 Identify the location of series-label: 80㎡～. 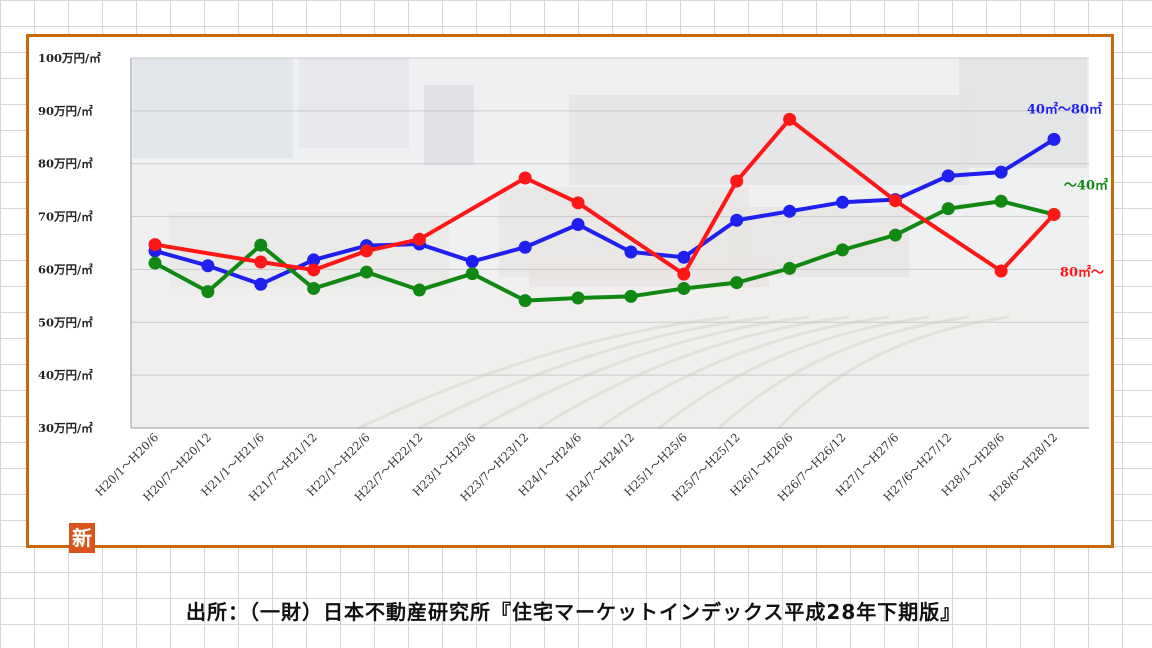
(1082, 272).